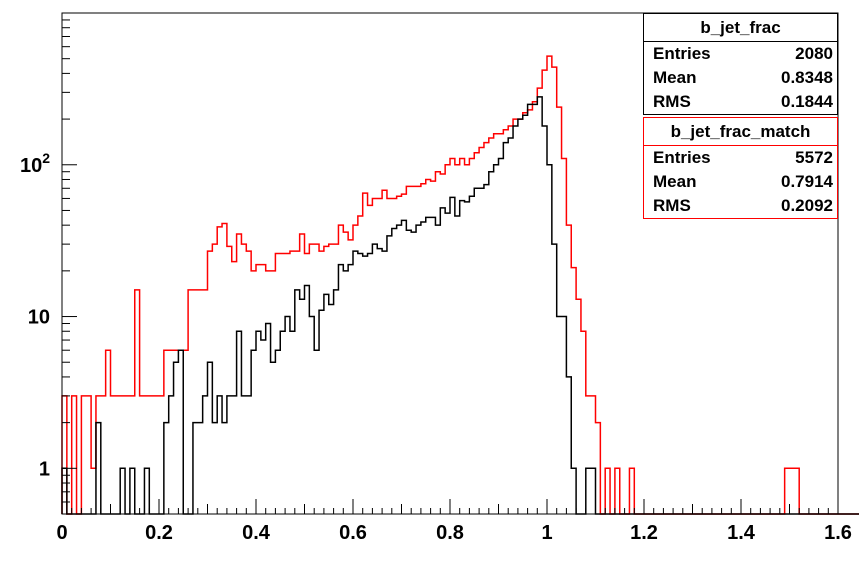 Image resolution: width=859 pixels, height=568 pixels. I want to click on x-tick-label: 1.2, so click(644, 533).